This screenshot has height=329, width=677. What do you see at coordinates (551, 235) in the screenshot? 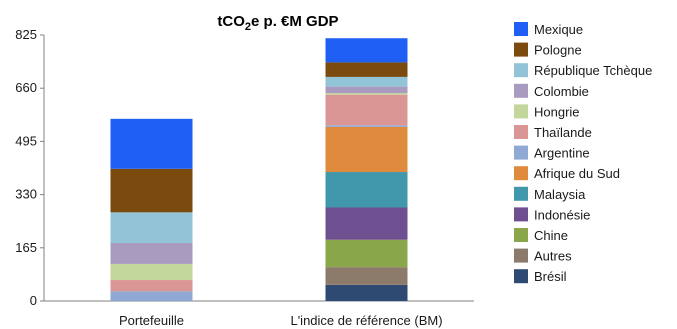
I see `legend-label: Chine` at bounding box center [551, 235].